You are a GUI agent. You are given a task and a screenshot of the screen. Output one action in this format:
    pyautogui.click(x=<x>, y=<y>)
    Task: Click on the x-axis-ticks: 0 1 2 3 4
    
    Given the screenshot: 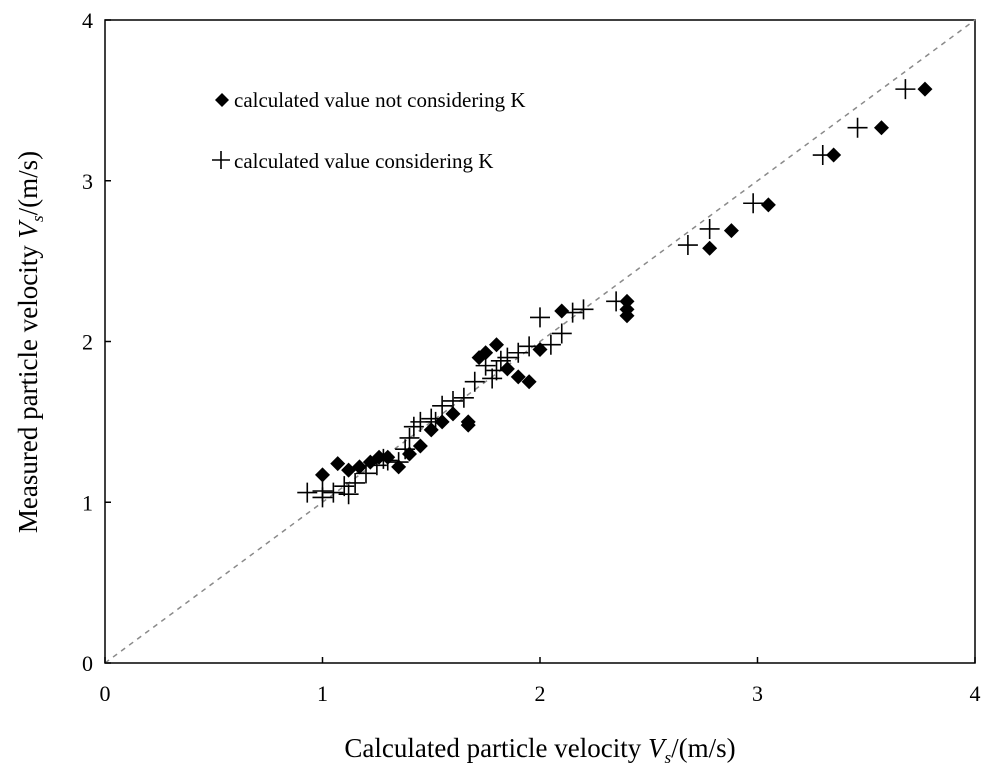 What is the action you would take?
    pyautogui.click(x=540, y=681)
    